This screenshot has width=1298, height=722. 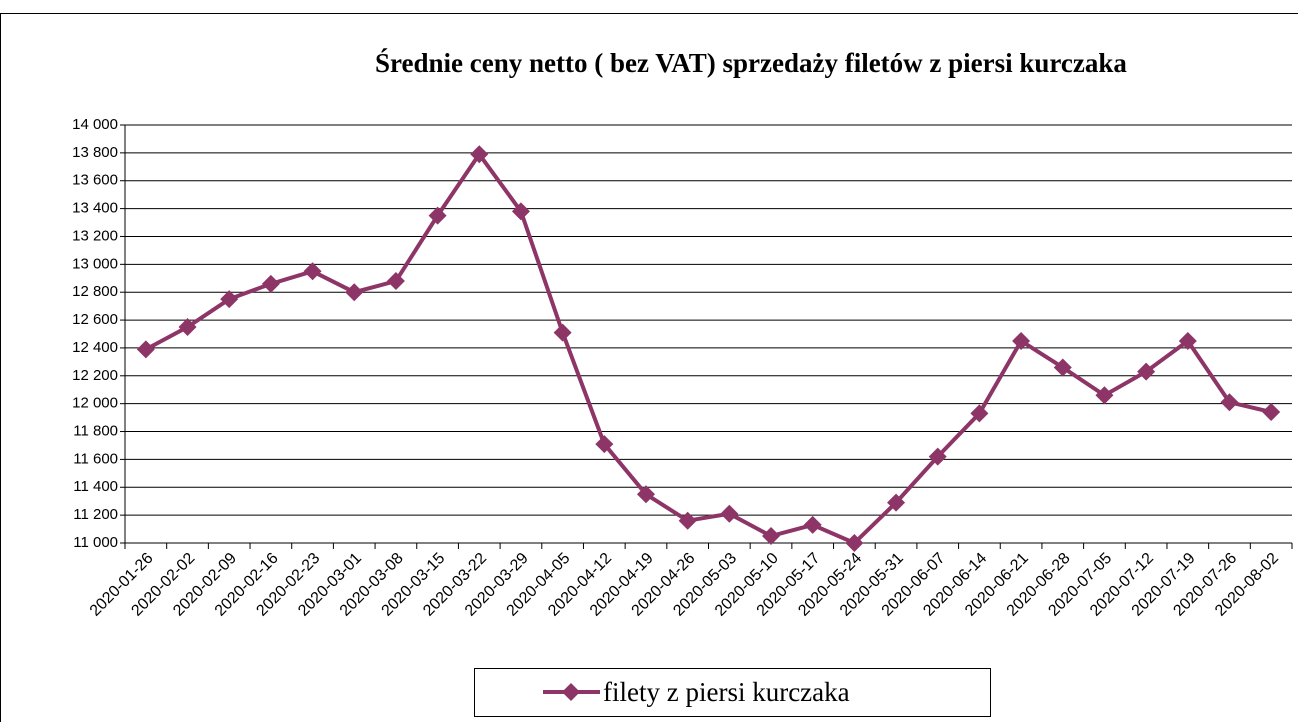 What do you see at coordinates (95, 152) in the screenshot?
I see `y-tick-label: 13 800` at bounding box center [95, 152].